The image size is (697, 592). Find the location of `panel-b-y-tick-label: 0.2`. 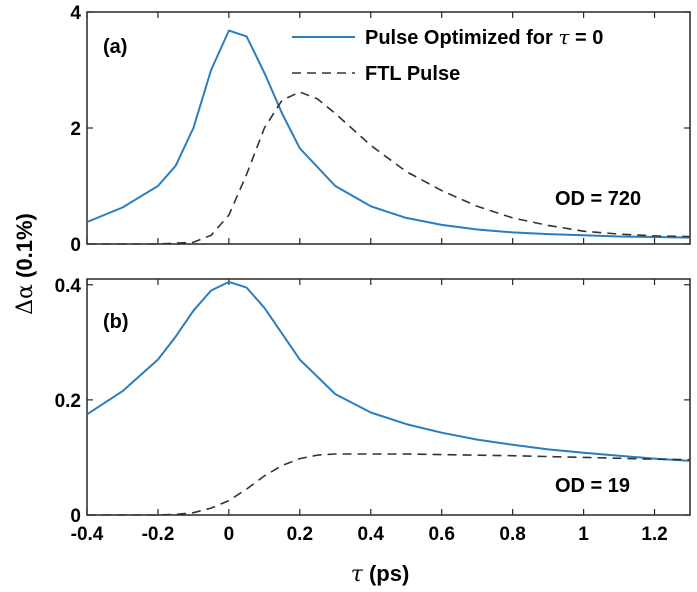

panel-b-y-tick-label: 0.2 is located at coordinates (68, 401).